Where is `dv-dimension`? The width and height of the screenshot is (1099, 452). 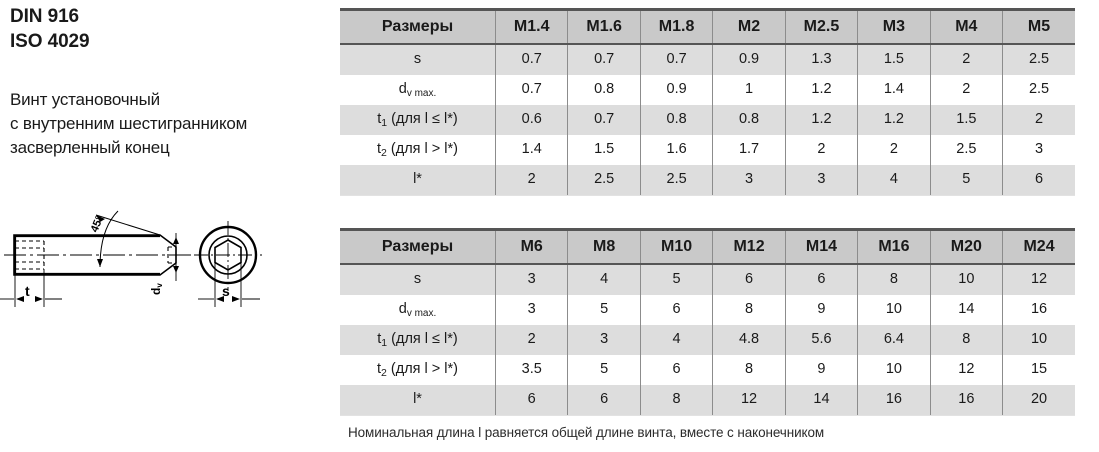 dv-dimension is located at coordinates (176, 257).